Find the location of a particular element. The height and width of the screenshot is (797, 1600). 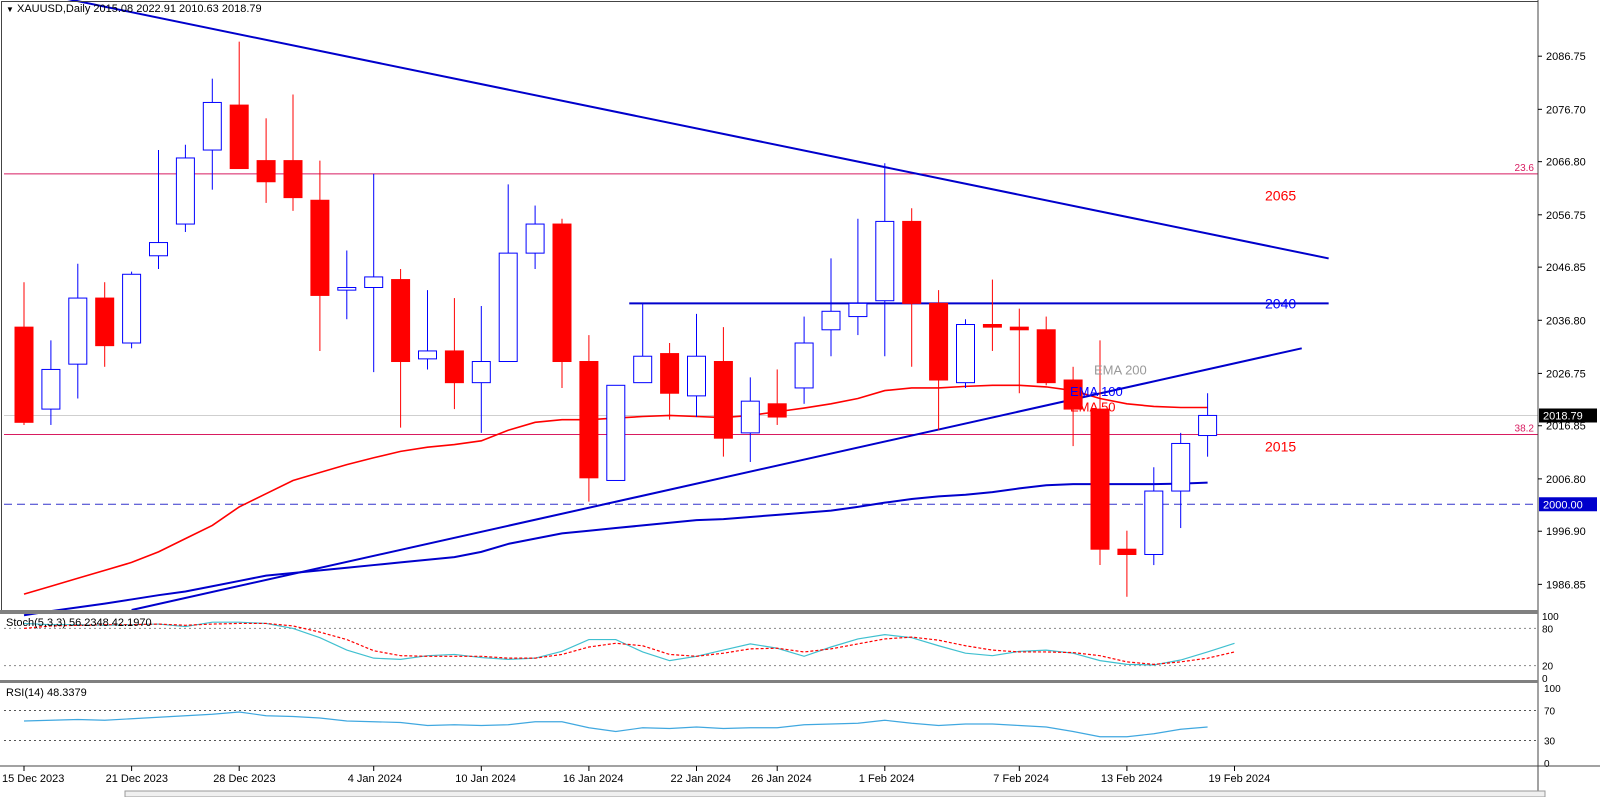

x-tick-label: 16 Jan 2024 is located at coordinates (593, 779).